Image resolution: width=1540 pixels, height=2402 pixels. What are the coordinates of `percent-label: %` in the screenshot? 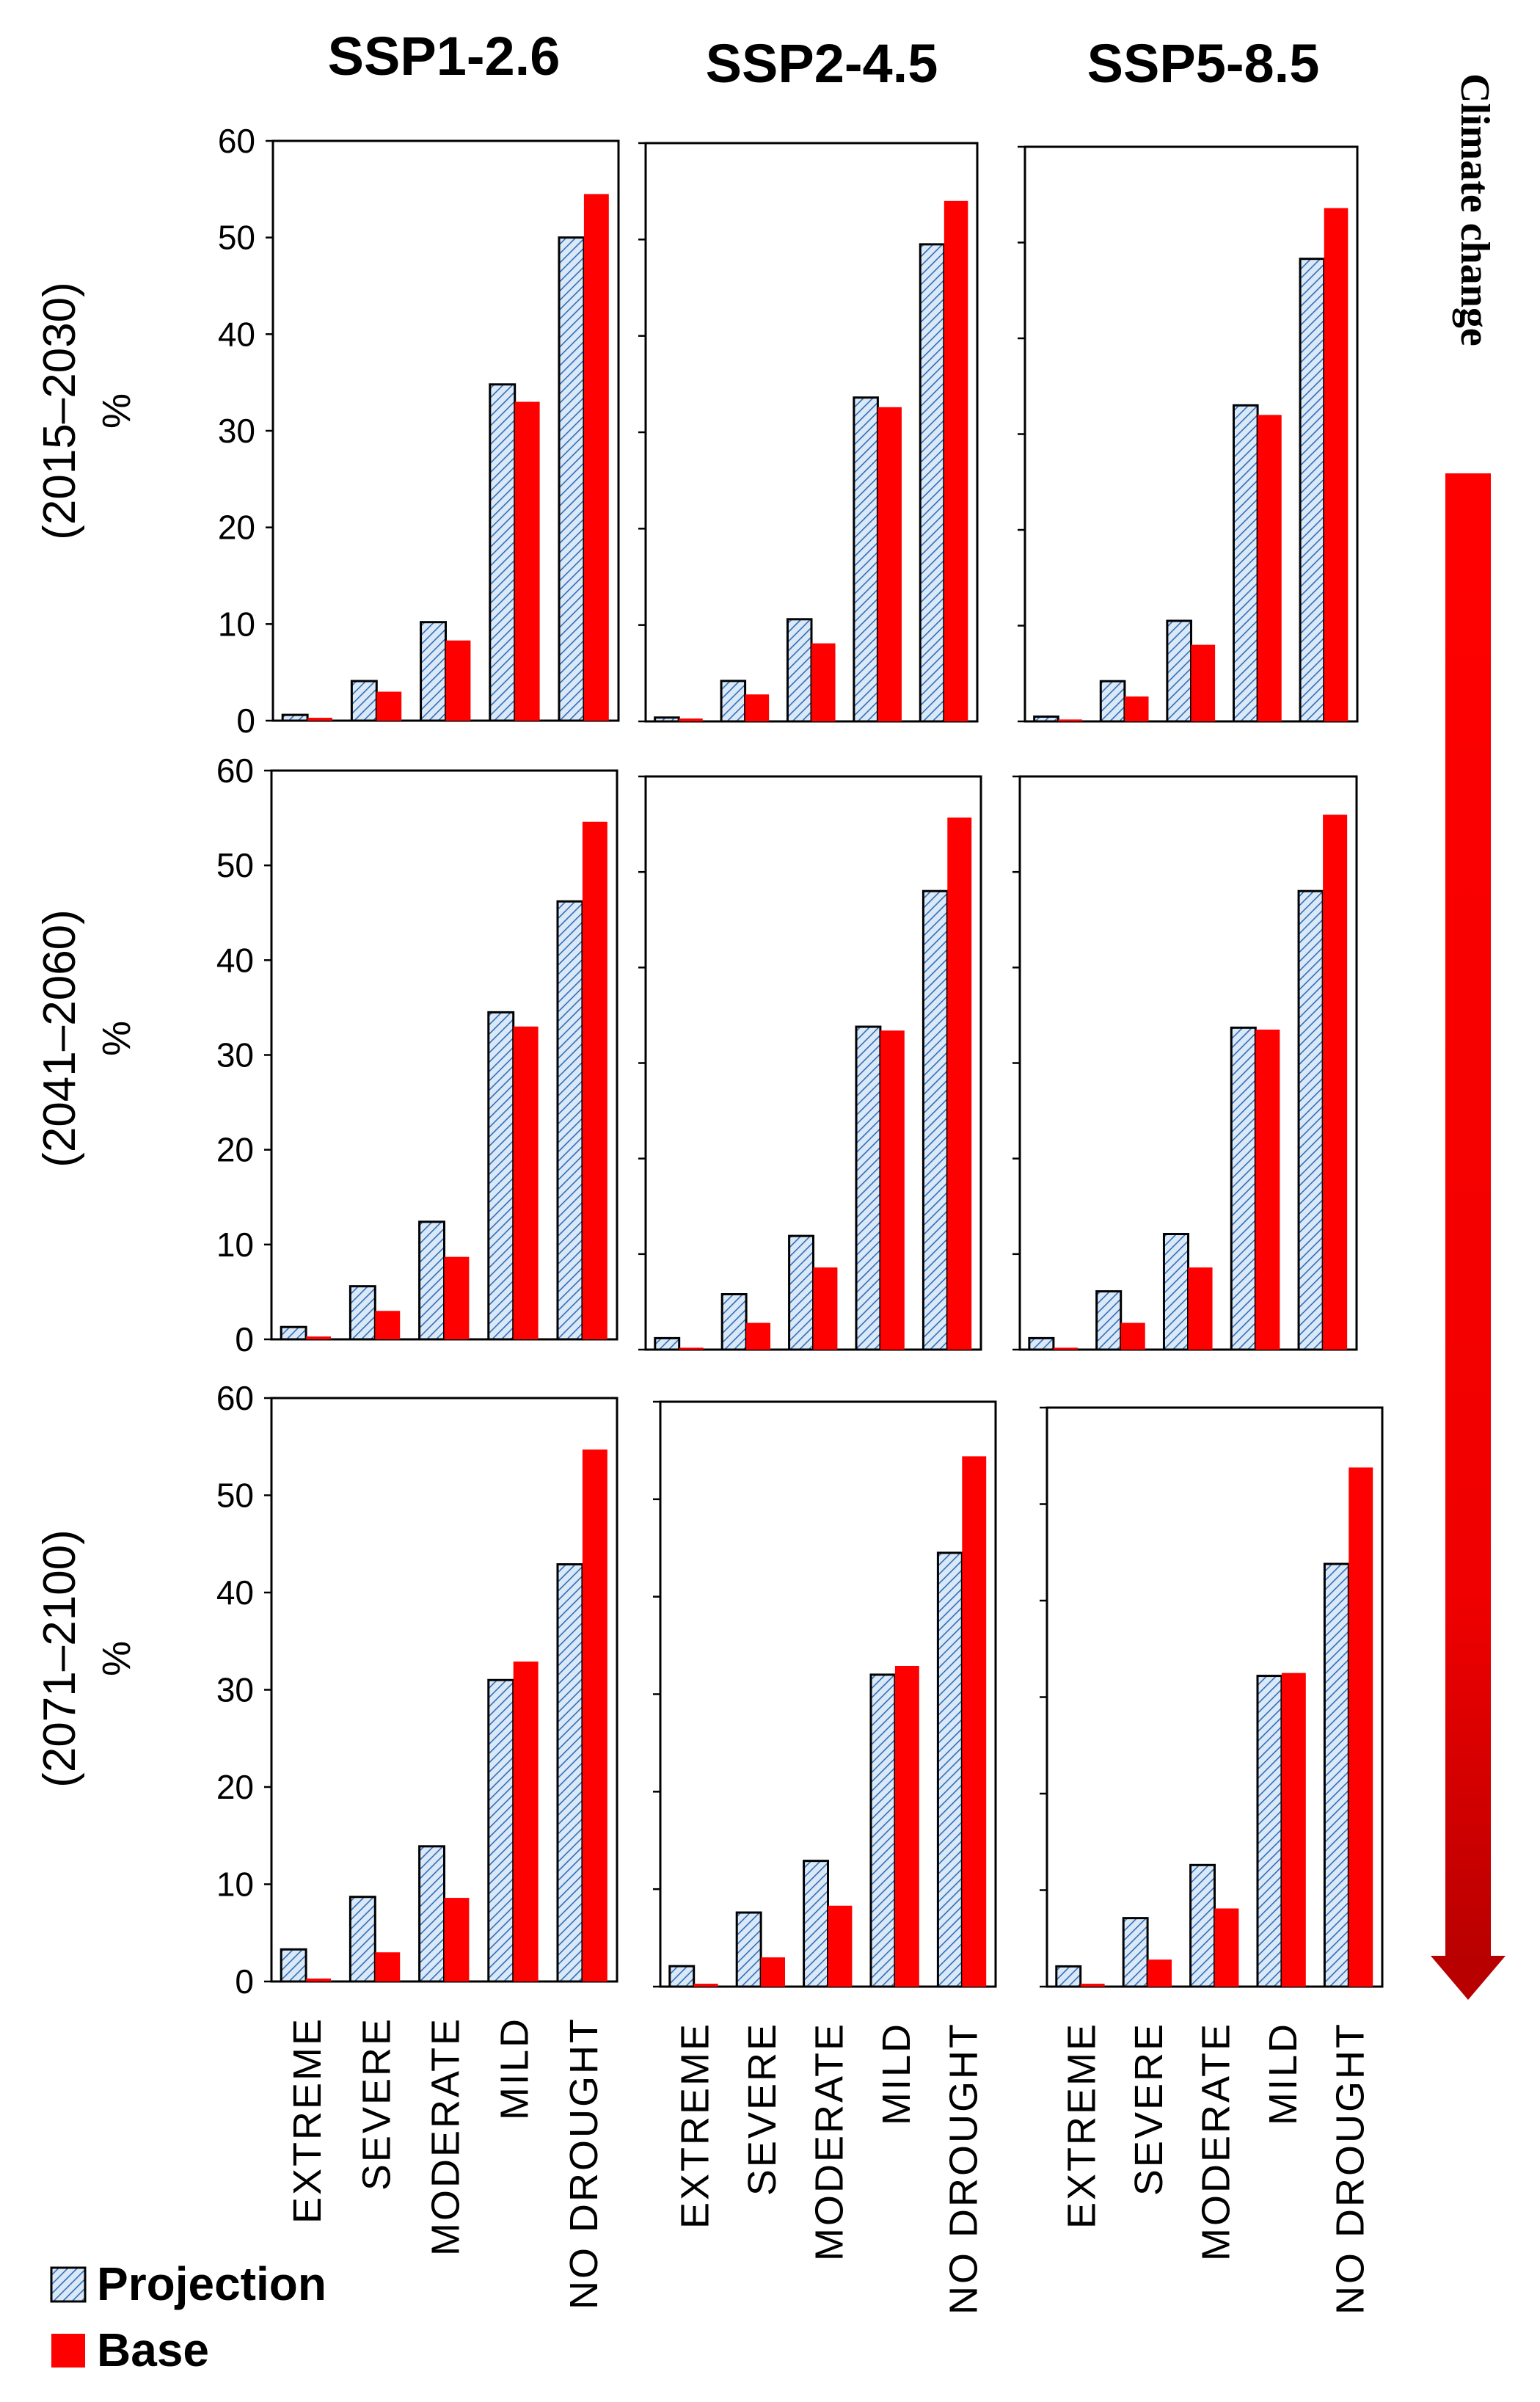 It's located at (117, 411).